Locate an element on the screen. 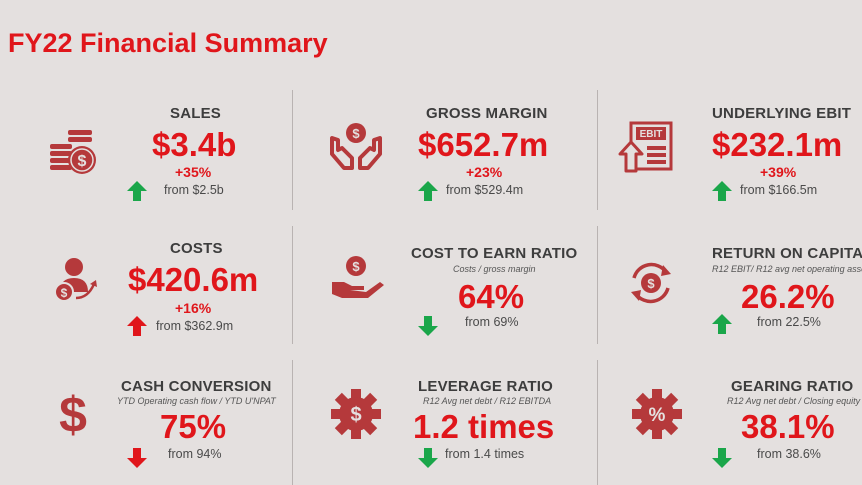 The width and height of the screenshot is (862, 485). metric-value: $652.7m is located at coordinates (483, 144).